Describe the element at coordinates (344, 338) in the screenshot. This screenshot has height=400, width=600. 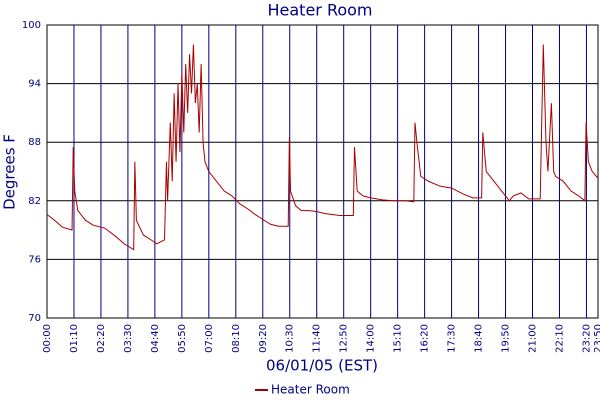
I see `x-tick-label: 12:50` at that location.